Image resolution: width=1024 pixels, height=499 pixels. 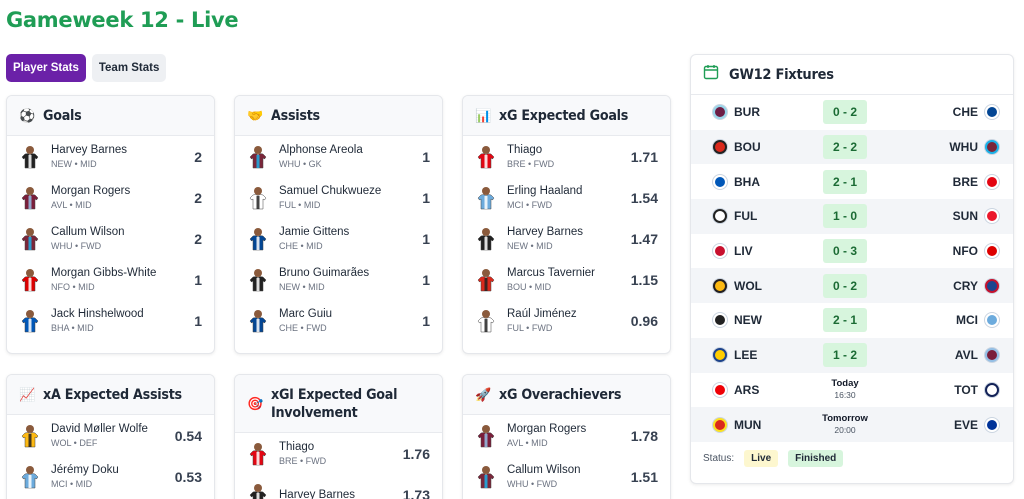 What do you see at coordinates (566, 435) in the screenshot?
I see `player-row: Morgan Rogers AVL • MID 1.78` at bounding box center [566, 435].